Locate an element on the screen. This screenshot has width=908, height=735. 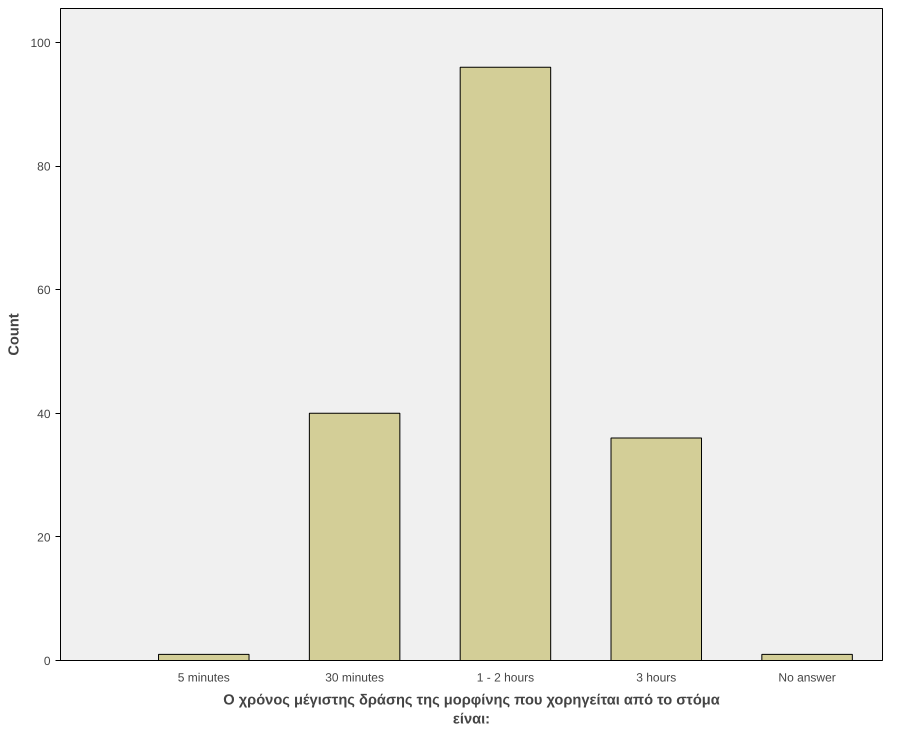
y-tick-label: 60 is located at coordinates (44, 290).